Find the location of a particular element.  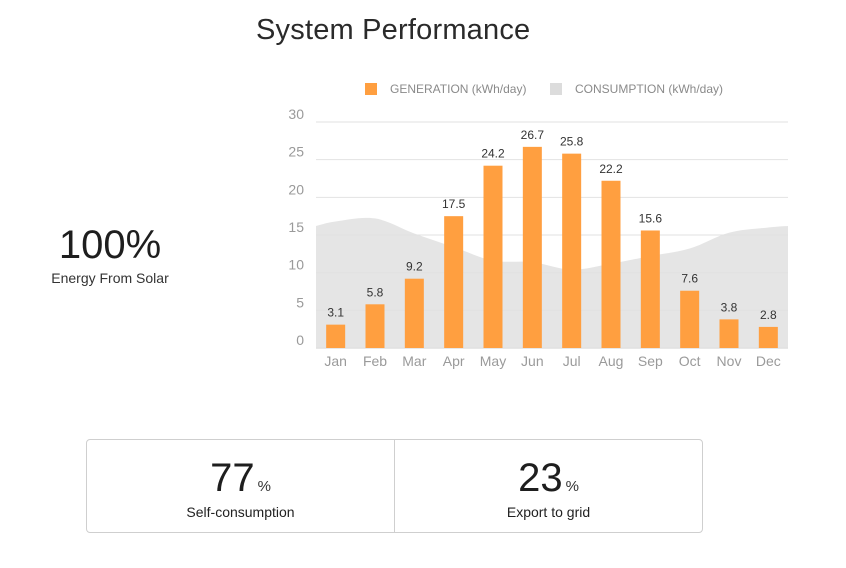

x-tick-label: Mar is located at coordinates (414, 361).